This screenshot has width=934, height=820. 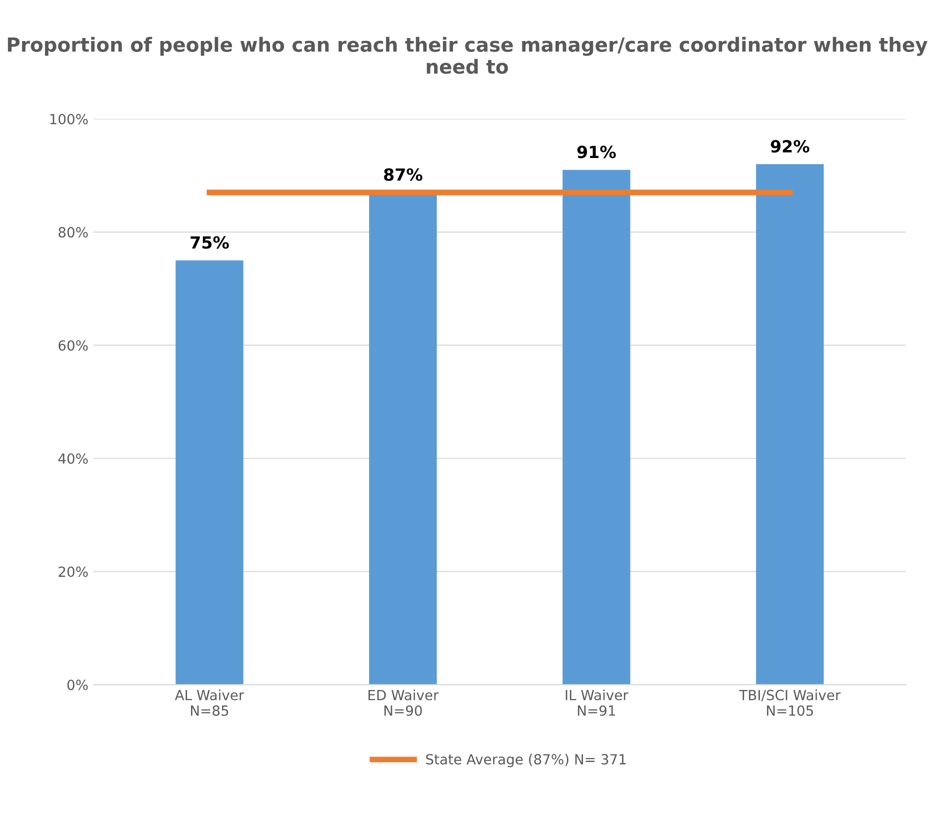 What do you see at coordinates (403, 174) in the screenshot?
I see `data-label: 87%` at bounding box center [403, 174].